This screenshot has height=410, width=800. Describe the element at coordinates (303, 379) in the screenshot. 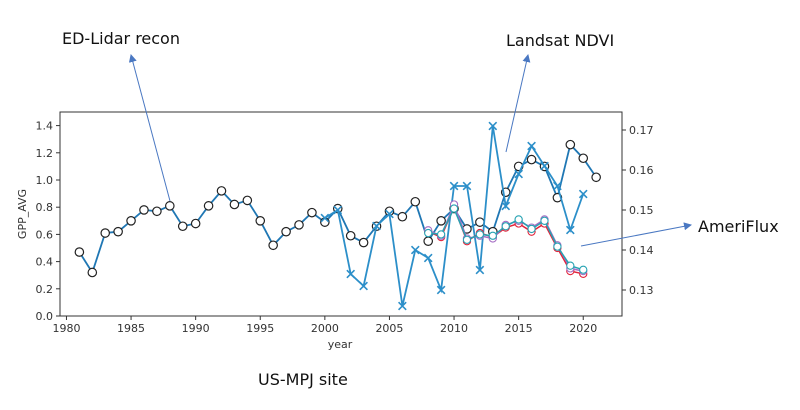

I see `site-caption: US-MPJ site` at that location.